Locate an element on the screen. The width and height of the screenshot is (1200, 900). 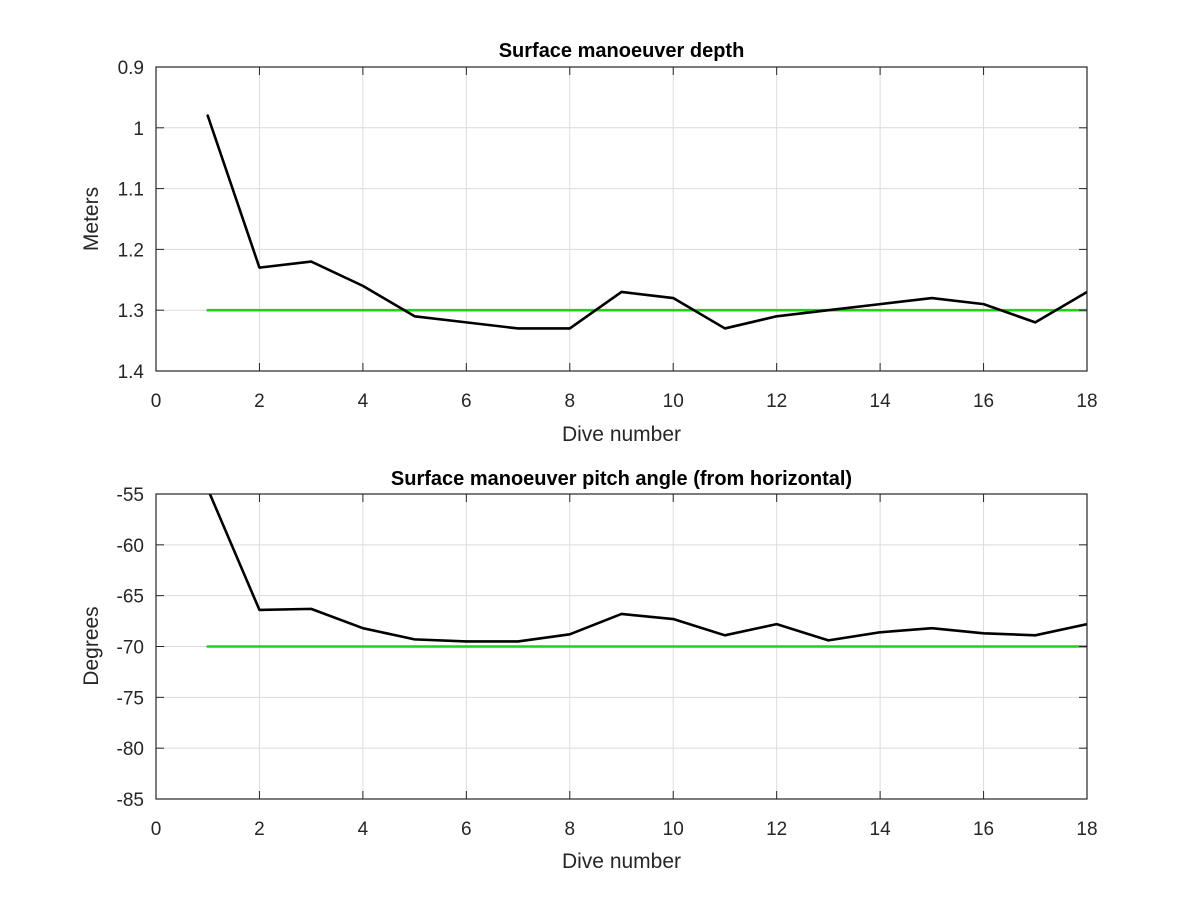
pitch-x-tick-label: 12 is located at coordinates (776, 829).